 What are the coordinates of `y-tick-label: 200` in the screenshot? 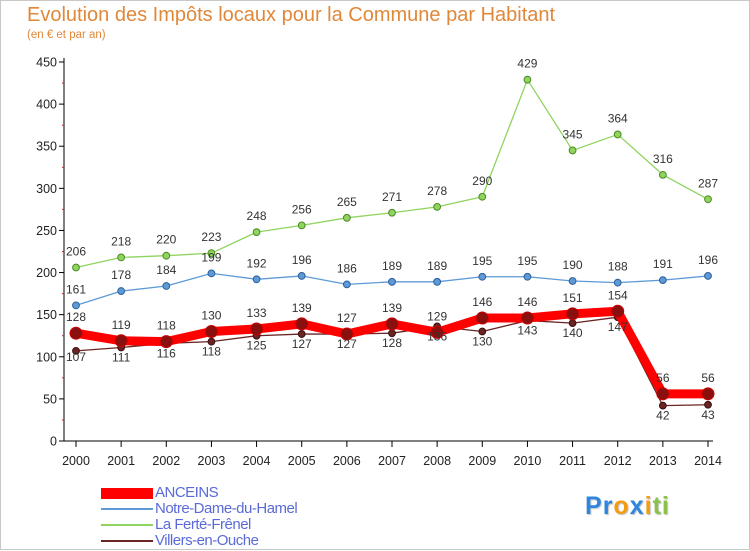 It's located at (46, 273).